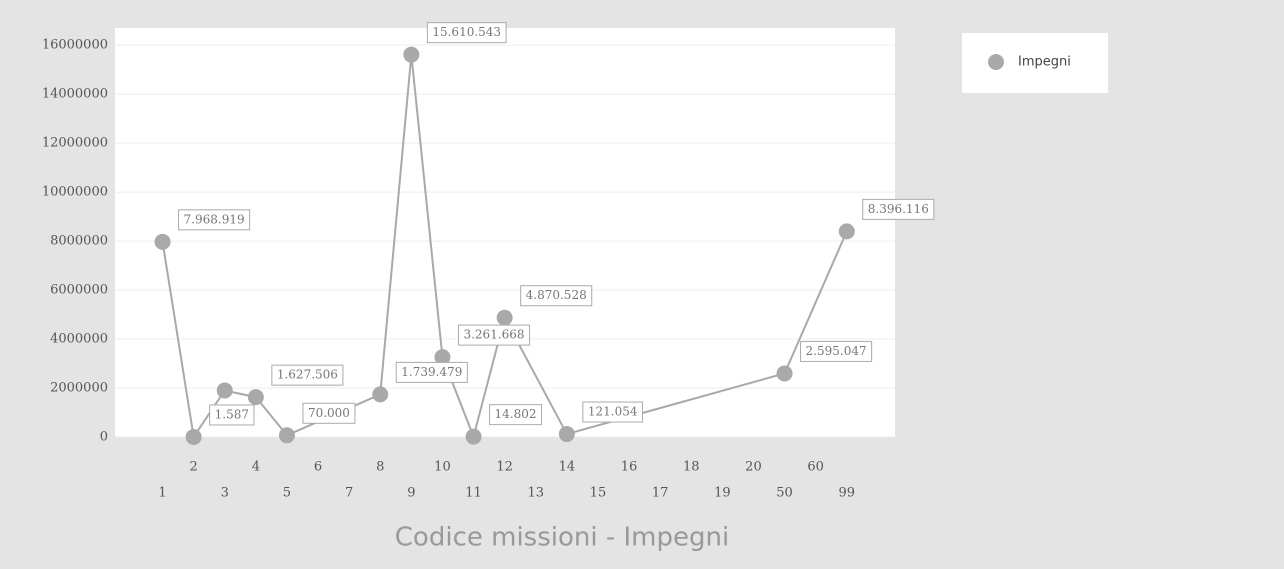  What do you see at coordinates (722, 493) in the screenshot?
I see `x-tick-label: 19` at bounding box center [722, 493].